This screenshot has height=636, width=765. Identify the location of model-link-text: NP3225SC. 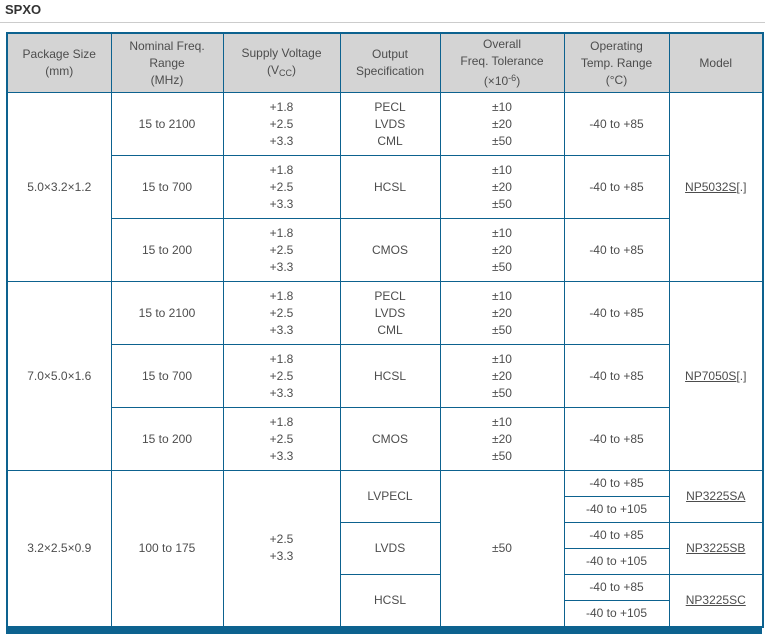
(715, 599).